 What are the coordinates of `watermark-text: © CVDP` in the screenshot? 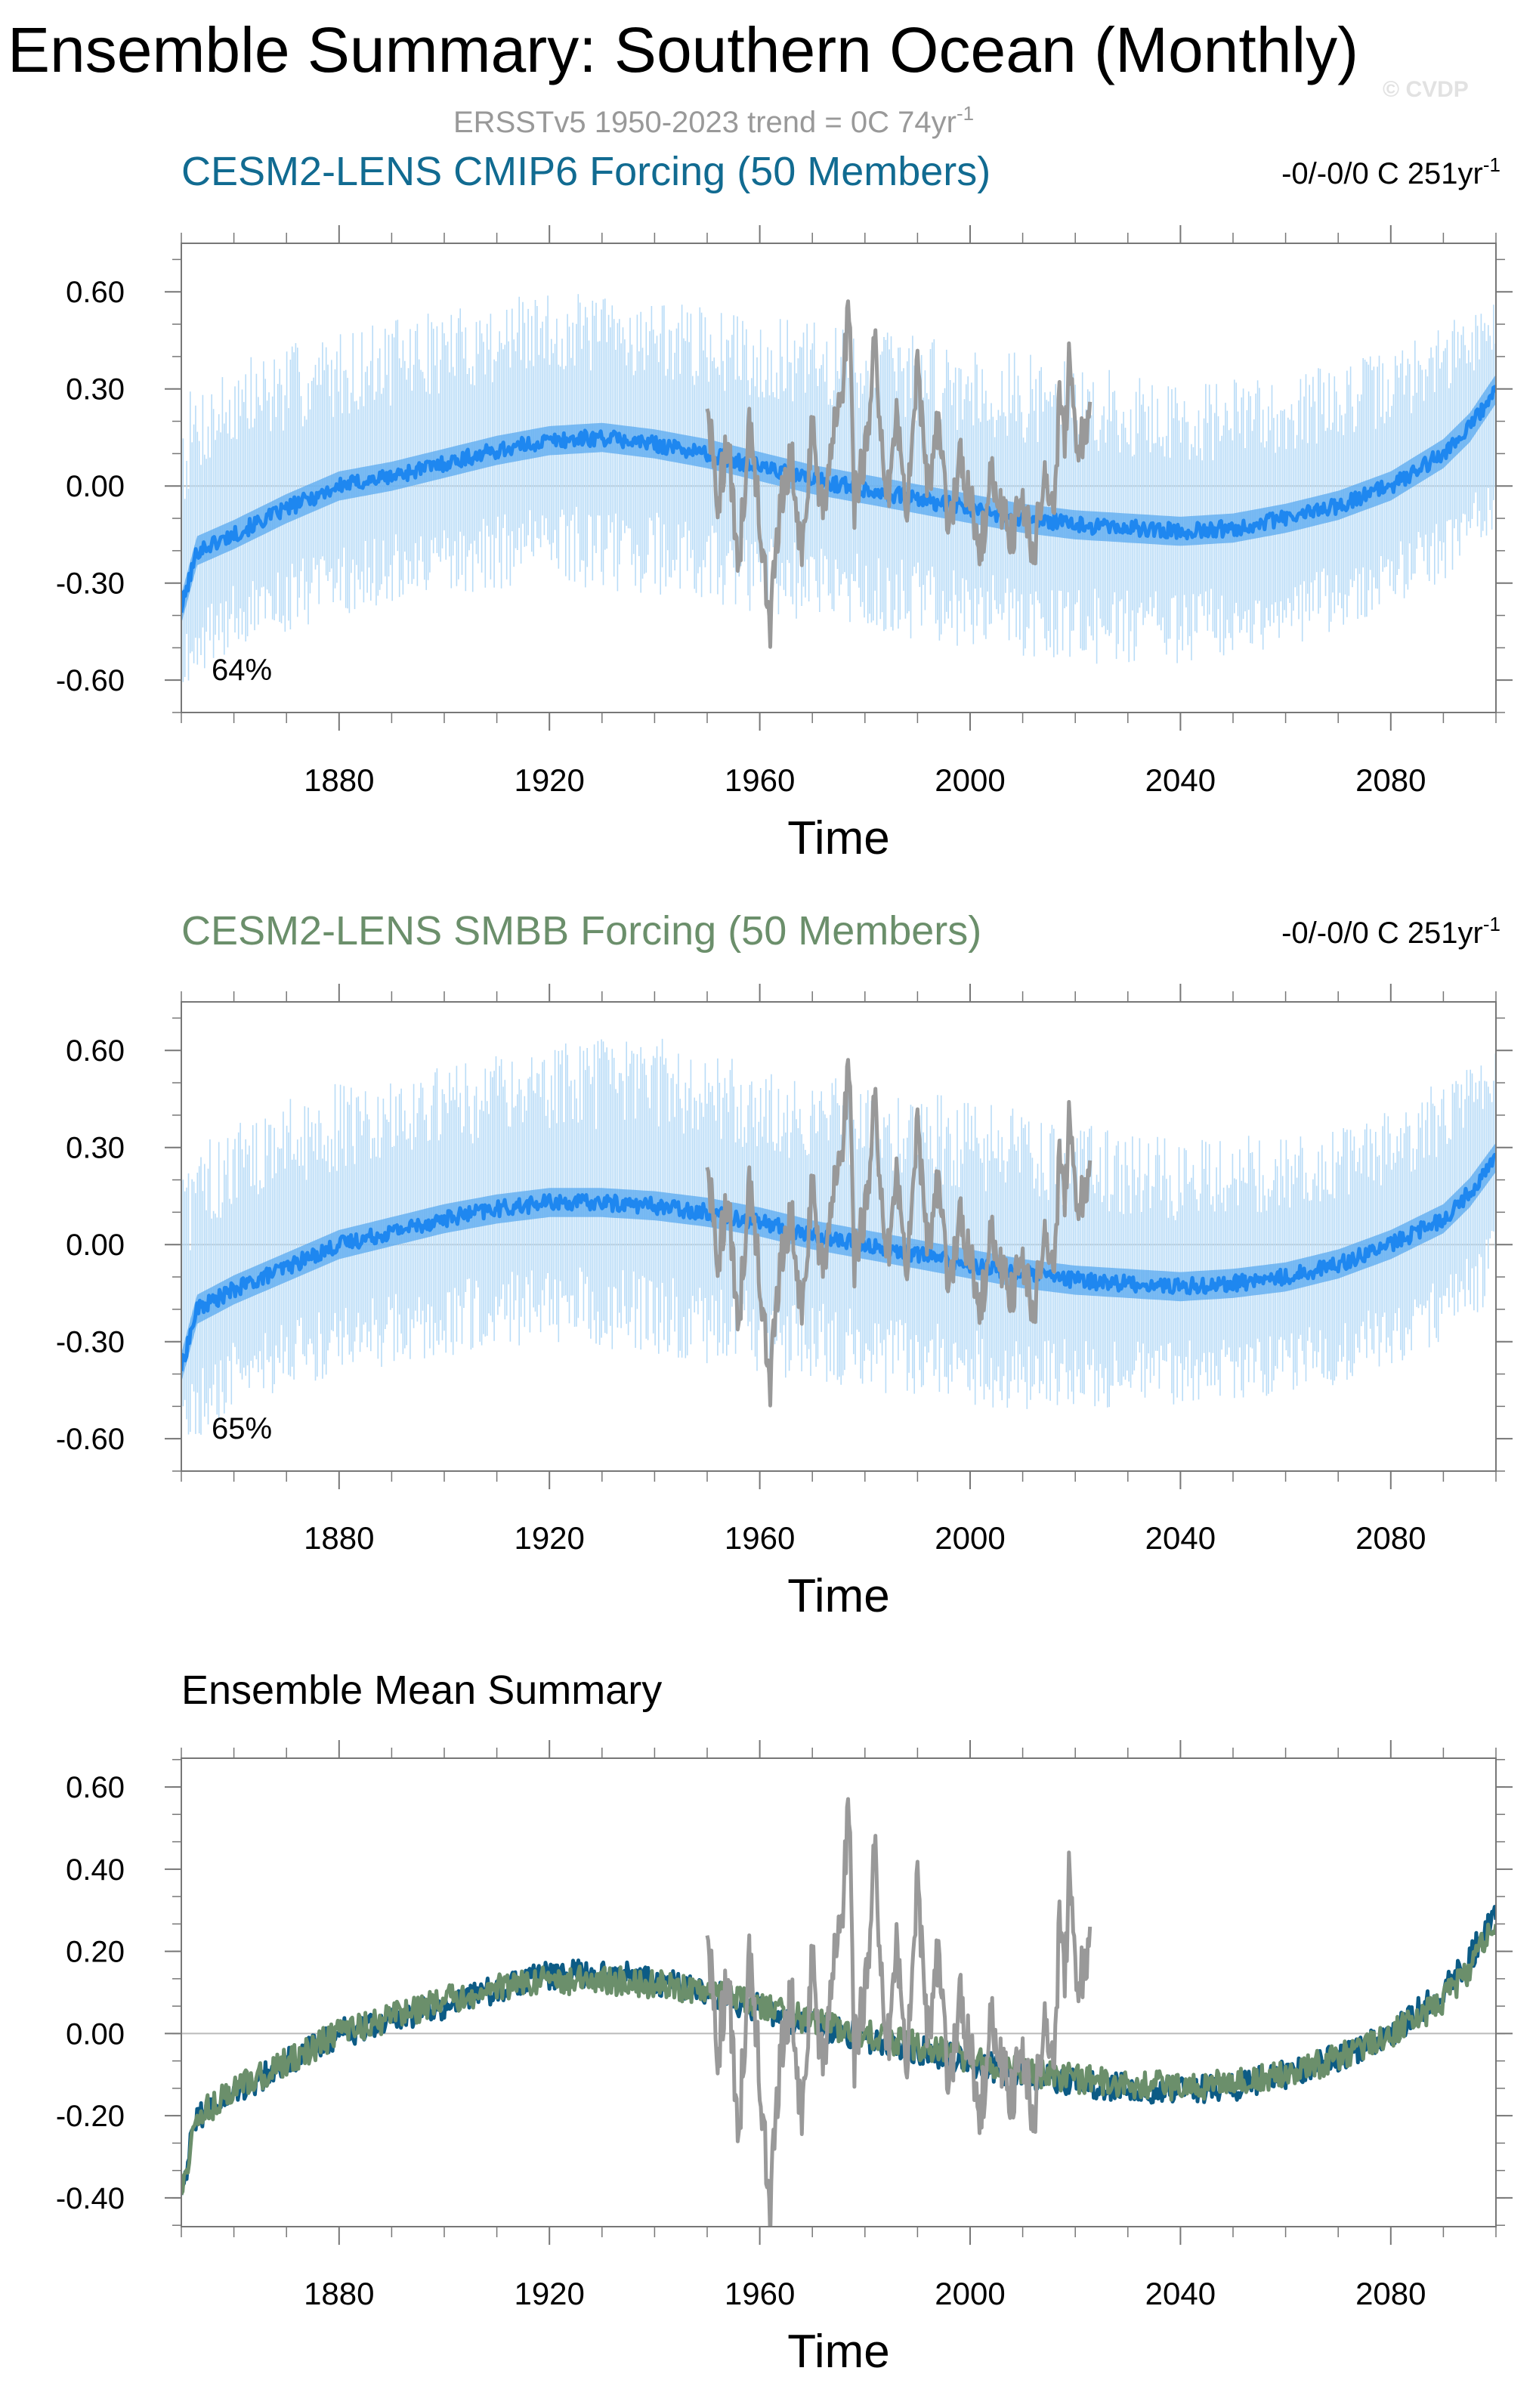 It's located at (1426, 89).